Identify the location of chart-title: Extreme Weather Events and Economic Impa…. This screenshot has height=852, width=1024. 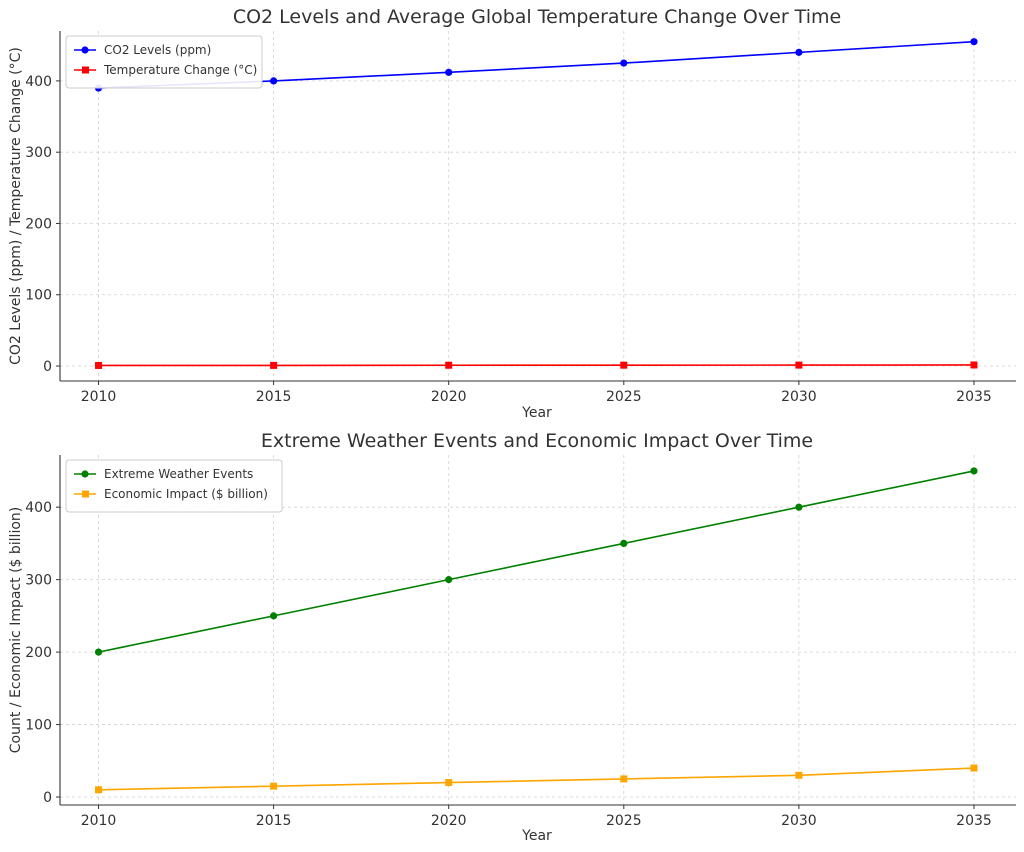
(537, 441).